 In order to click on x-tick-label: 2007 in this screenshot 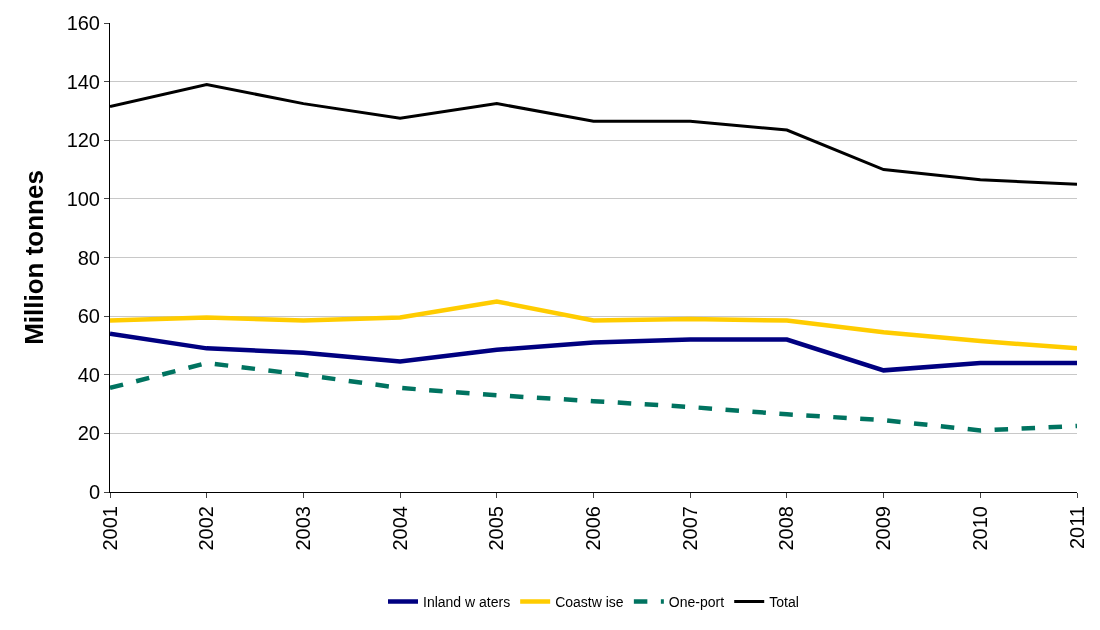, I will do `click(689, 528)`.